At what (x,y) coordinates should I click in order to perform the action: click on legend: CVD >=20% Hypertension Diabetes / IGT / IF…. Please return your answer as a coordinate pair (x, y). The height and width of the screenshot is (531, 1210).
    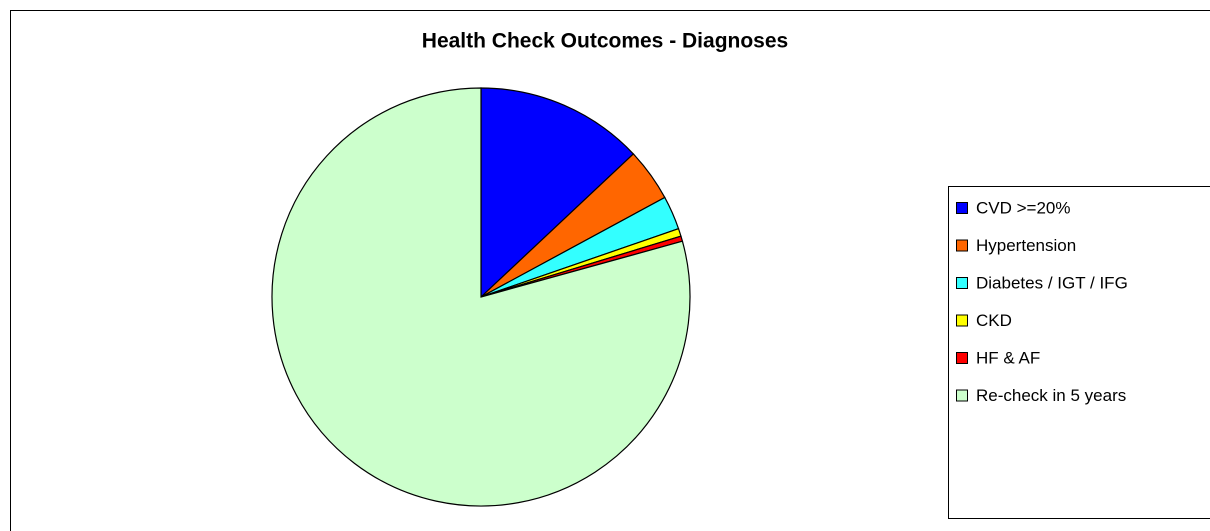
    Looking at the image, I should click on (1079, 352).